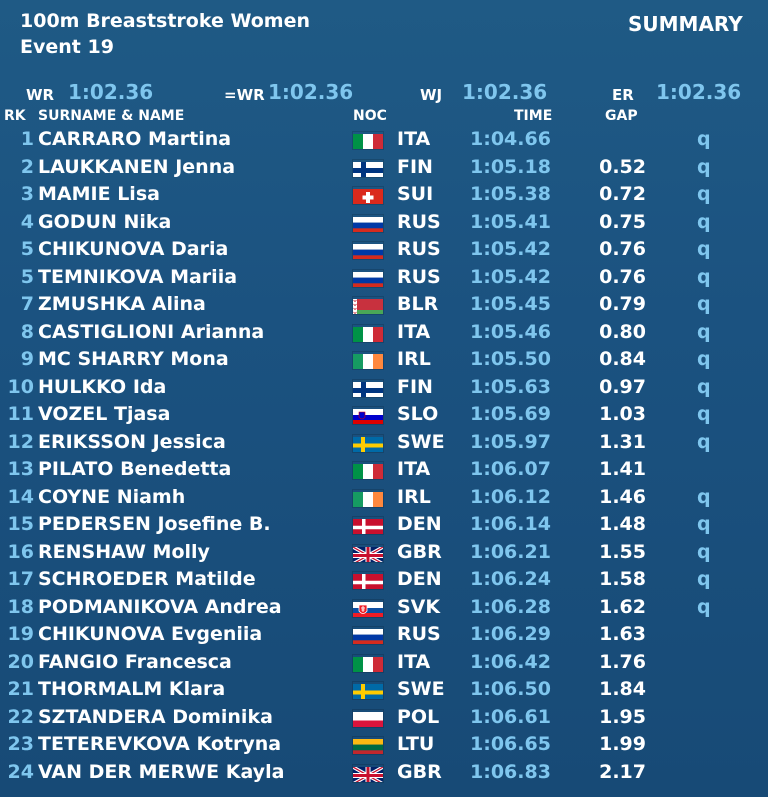  Describe the element at coordinates (533, 116) in the screenshot. I see `col-time: TIME` at that location.